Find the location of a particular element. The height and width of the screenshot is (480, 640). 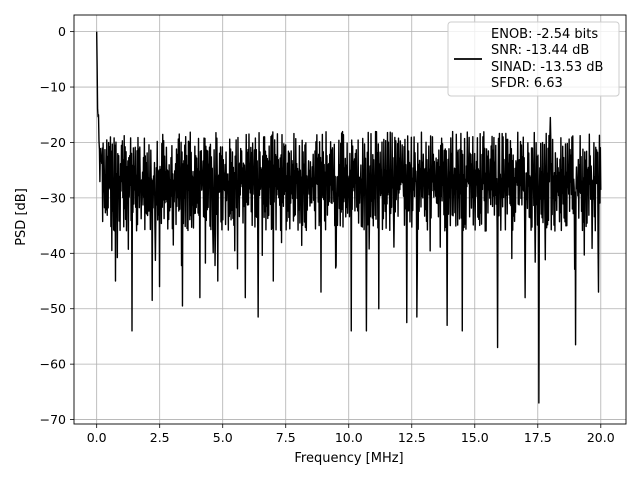

legend-line-snr: SNR: -13.44 dB is located at coordinates (540, 50).